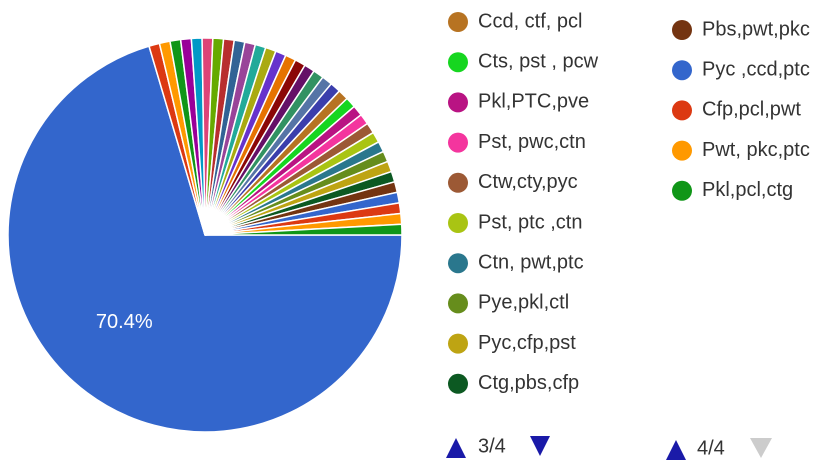  What do you see at coordinates (531, 262) in the screenshot?
I see `legend-label: Ctn, pwt,ptc` at bounding box center [531, 262].